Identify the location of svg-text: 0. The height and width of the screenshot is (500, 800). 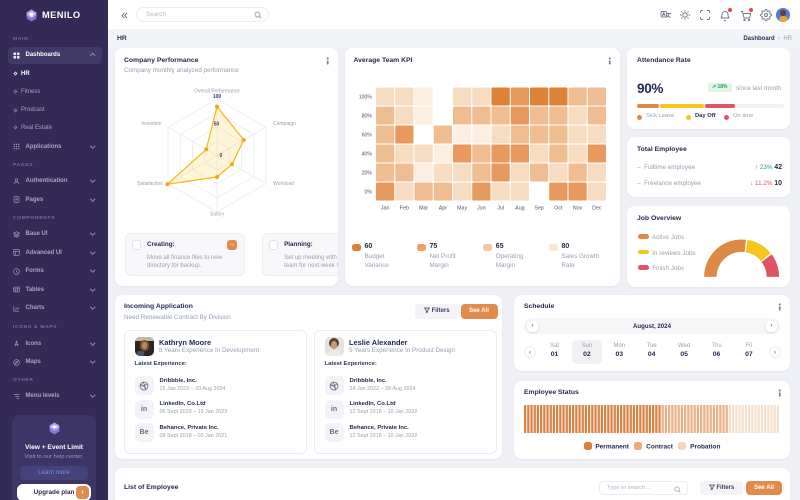
(221, 156).